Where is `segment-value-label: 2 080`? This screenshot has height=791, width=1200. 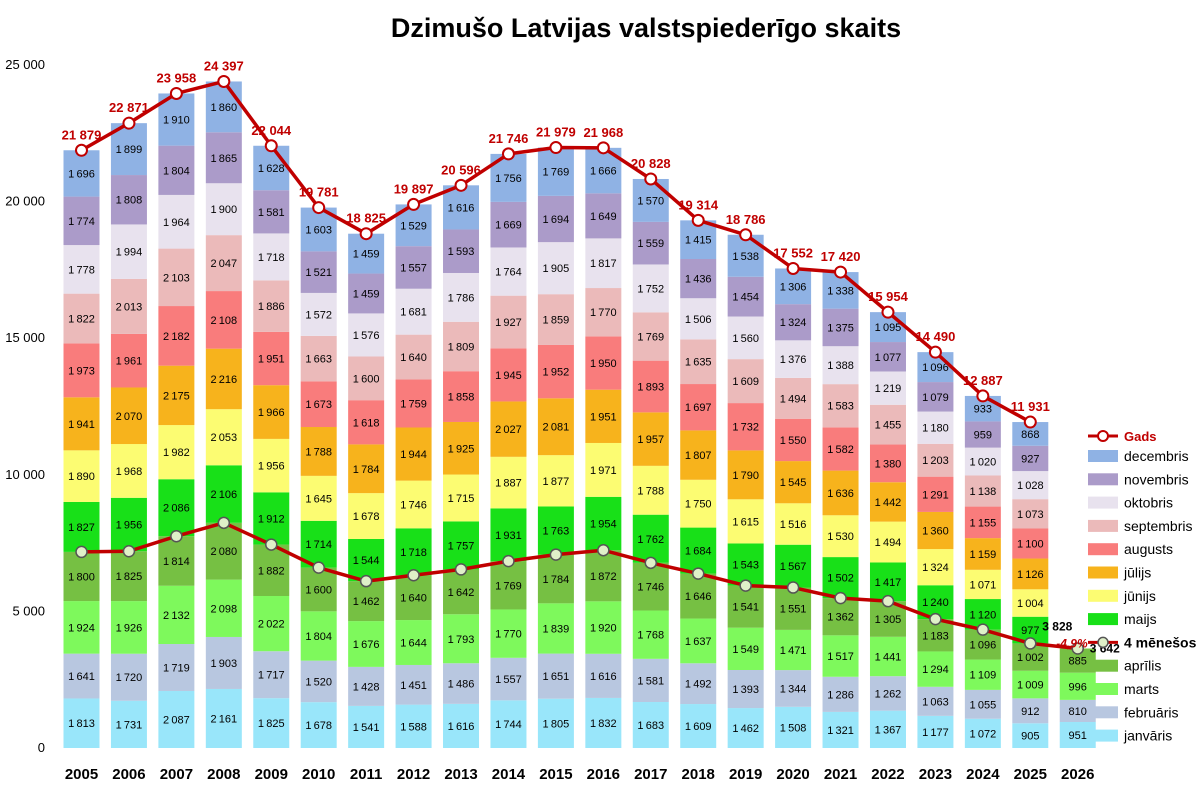
segment-value-label: 2 080 is located at coordinates (223, 552).